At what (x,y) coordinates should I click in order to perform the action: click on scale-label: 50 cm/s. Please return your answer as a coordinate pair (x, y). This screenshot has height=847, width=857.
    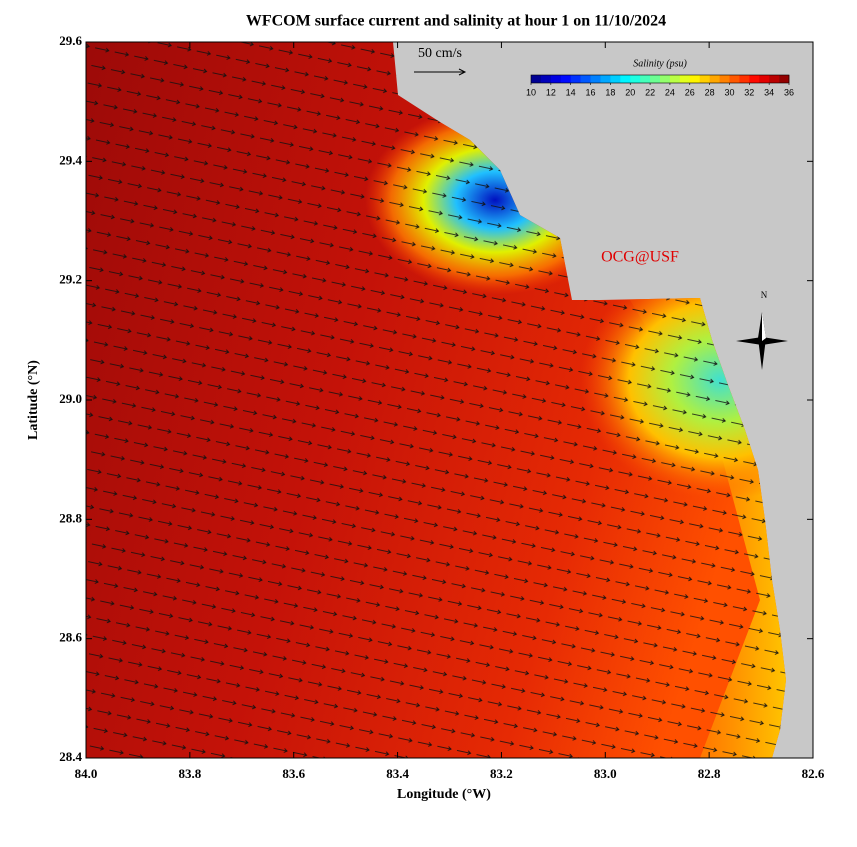
    Looking at the image, I should click on (440, 53).